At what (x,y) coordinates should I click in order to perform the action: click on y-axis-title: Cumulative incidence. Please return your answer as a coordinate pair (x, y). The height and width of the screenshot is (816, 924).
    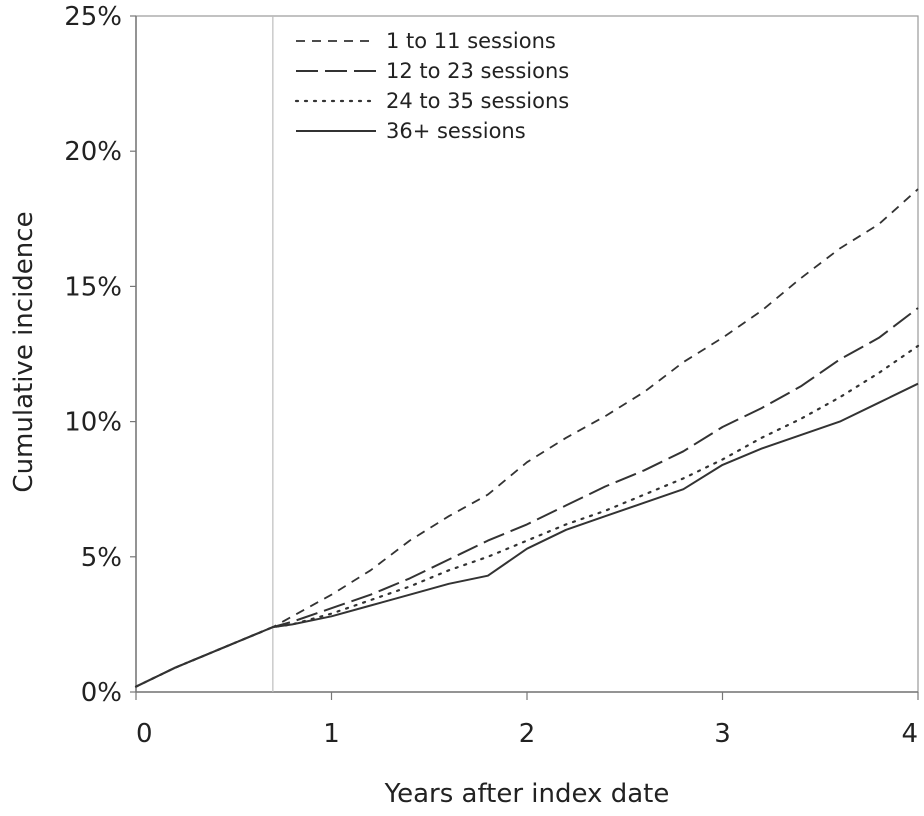
    Looking at the image, I should click on (24, 351).